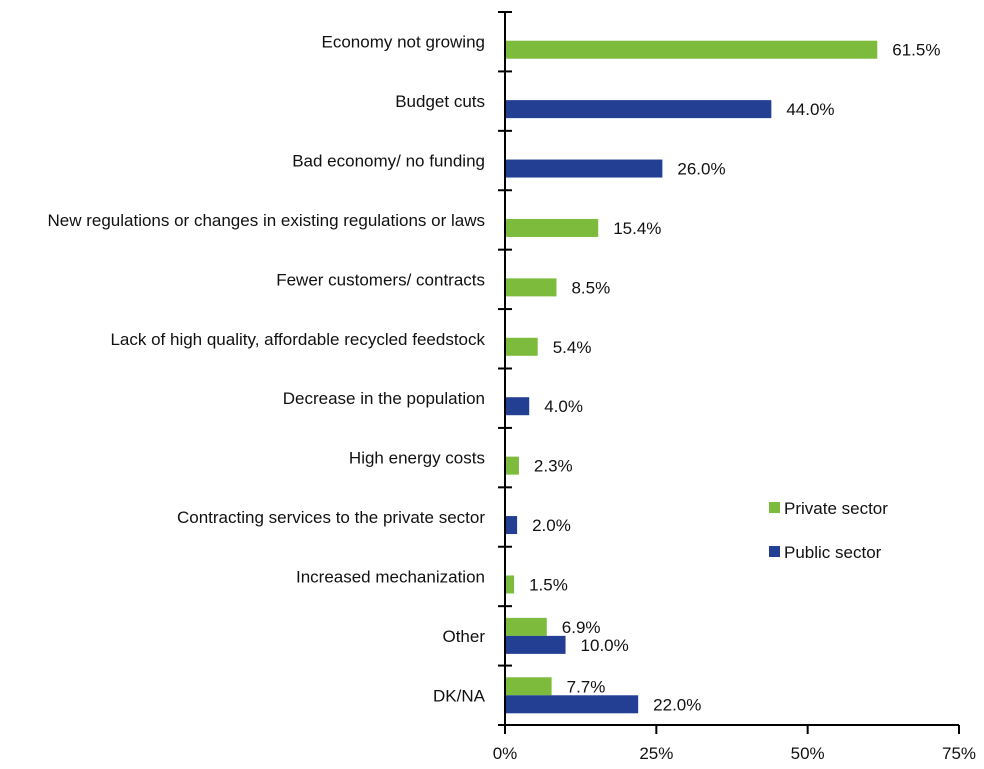 This screenshot has height=769, width=984. I want to click on value-label: 15.4%, so click(637, 228).